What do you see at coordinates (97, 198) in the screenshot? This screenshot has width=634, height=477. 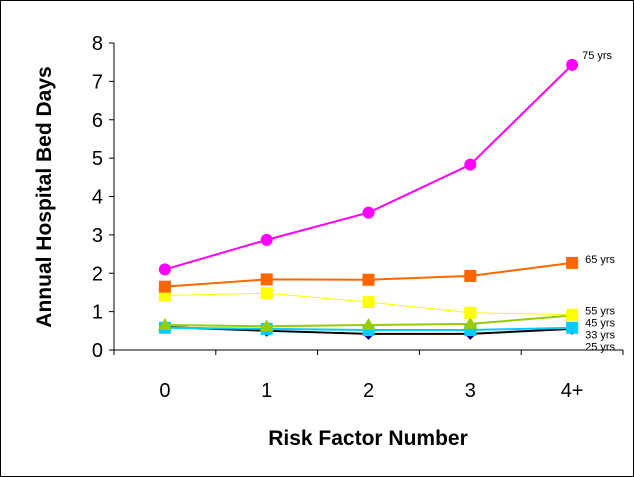 I see `y-tick-label: 4` at bounding box center [97, 198].